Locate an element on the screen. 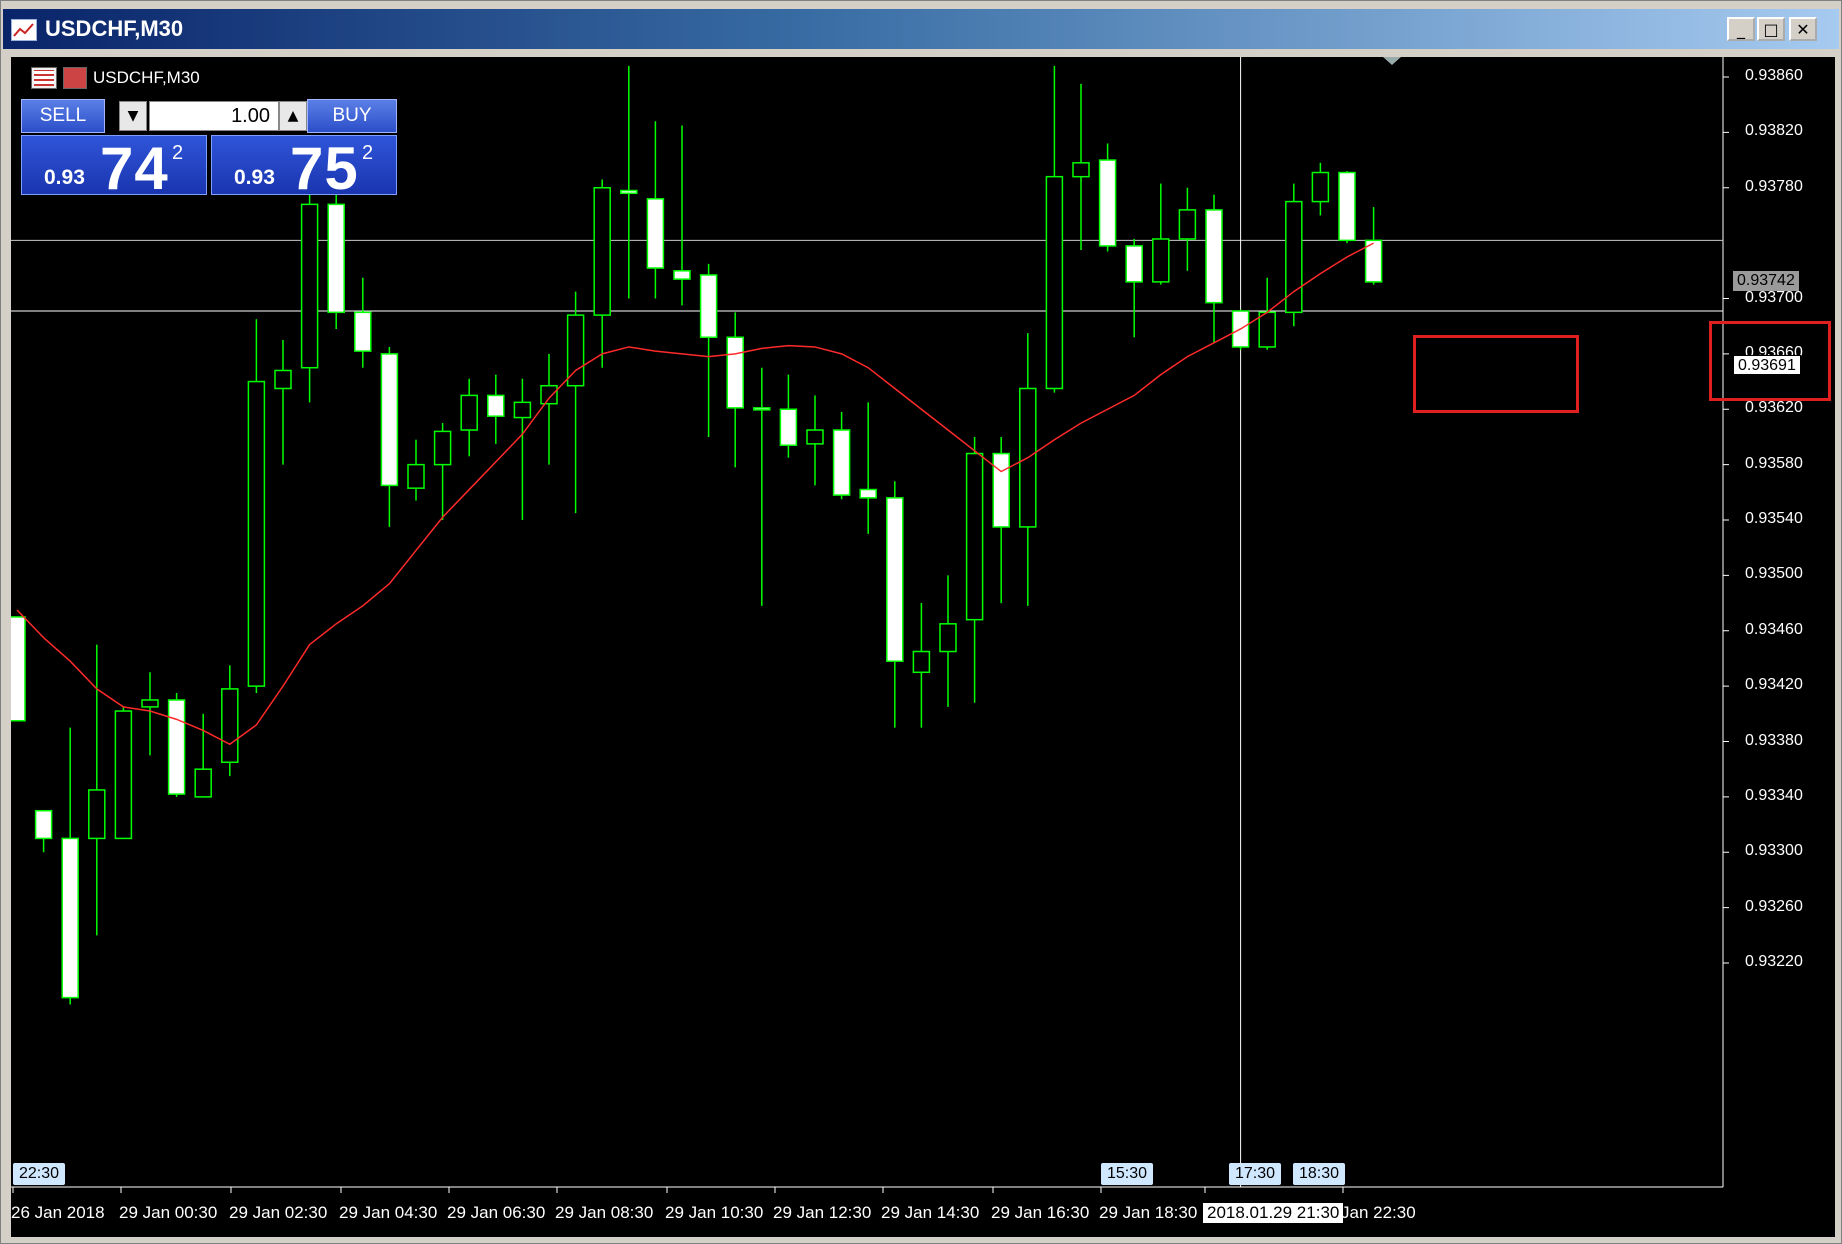 Image resolution: width=1842 pixels, height=1244 pixels. close-icon: ✕ is located at coordinates (1803, 29).